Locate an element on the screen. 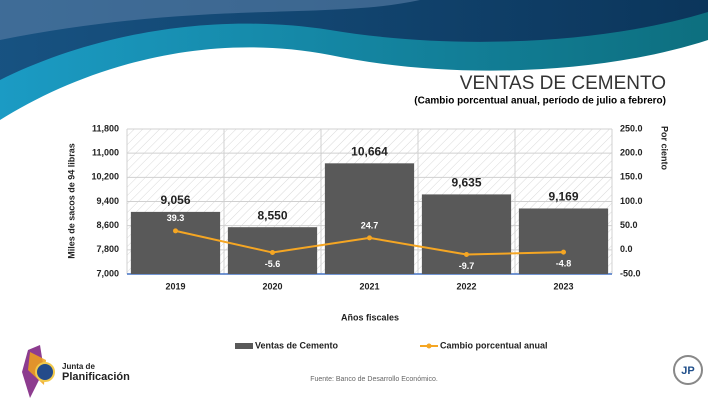 This screenshot has height=402, width=708. source: Fuente: Banco de Desarrollo Económico. is located at coordinates (374, 379).